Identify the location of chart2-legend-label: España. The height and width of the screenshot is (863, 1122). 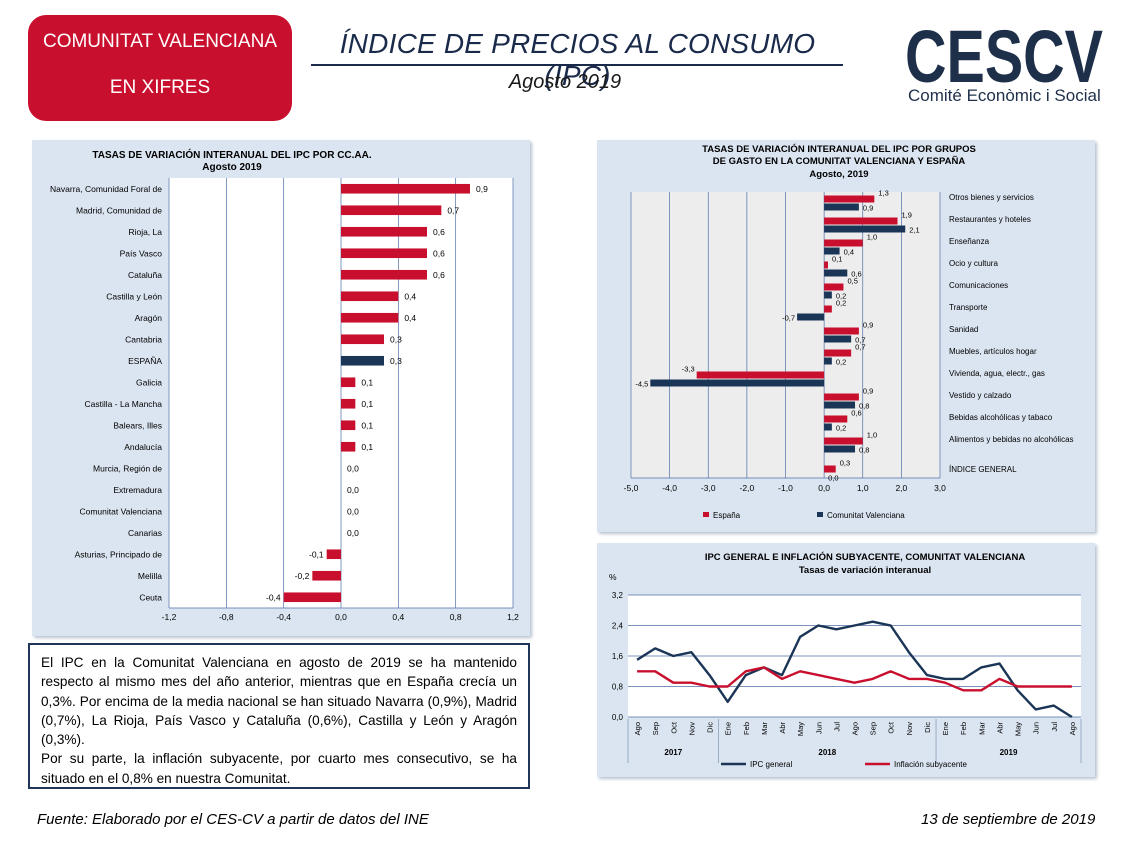
(727, 515).